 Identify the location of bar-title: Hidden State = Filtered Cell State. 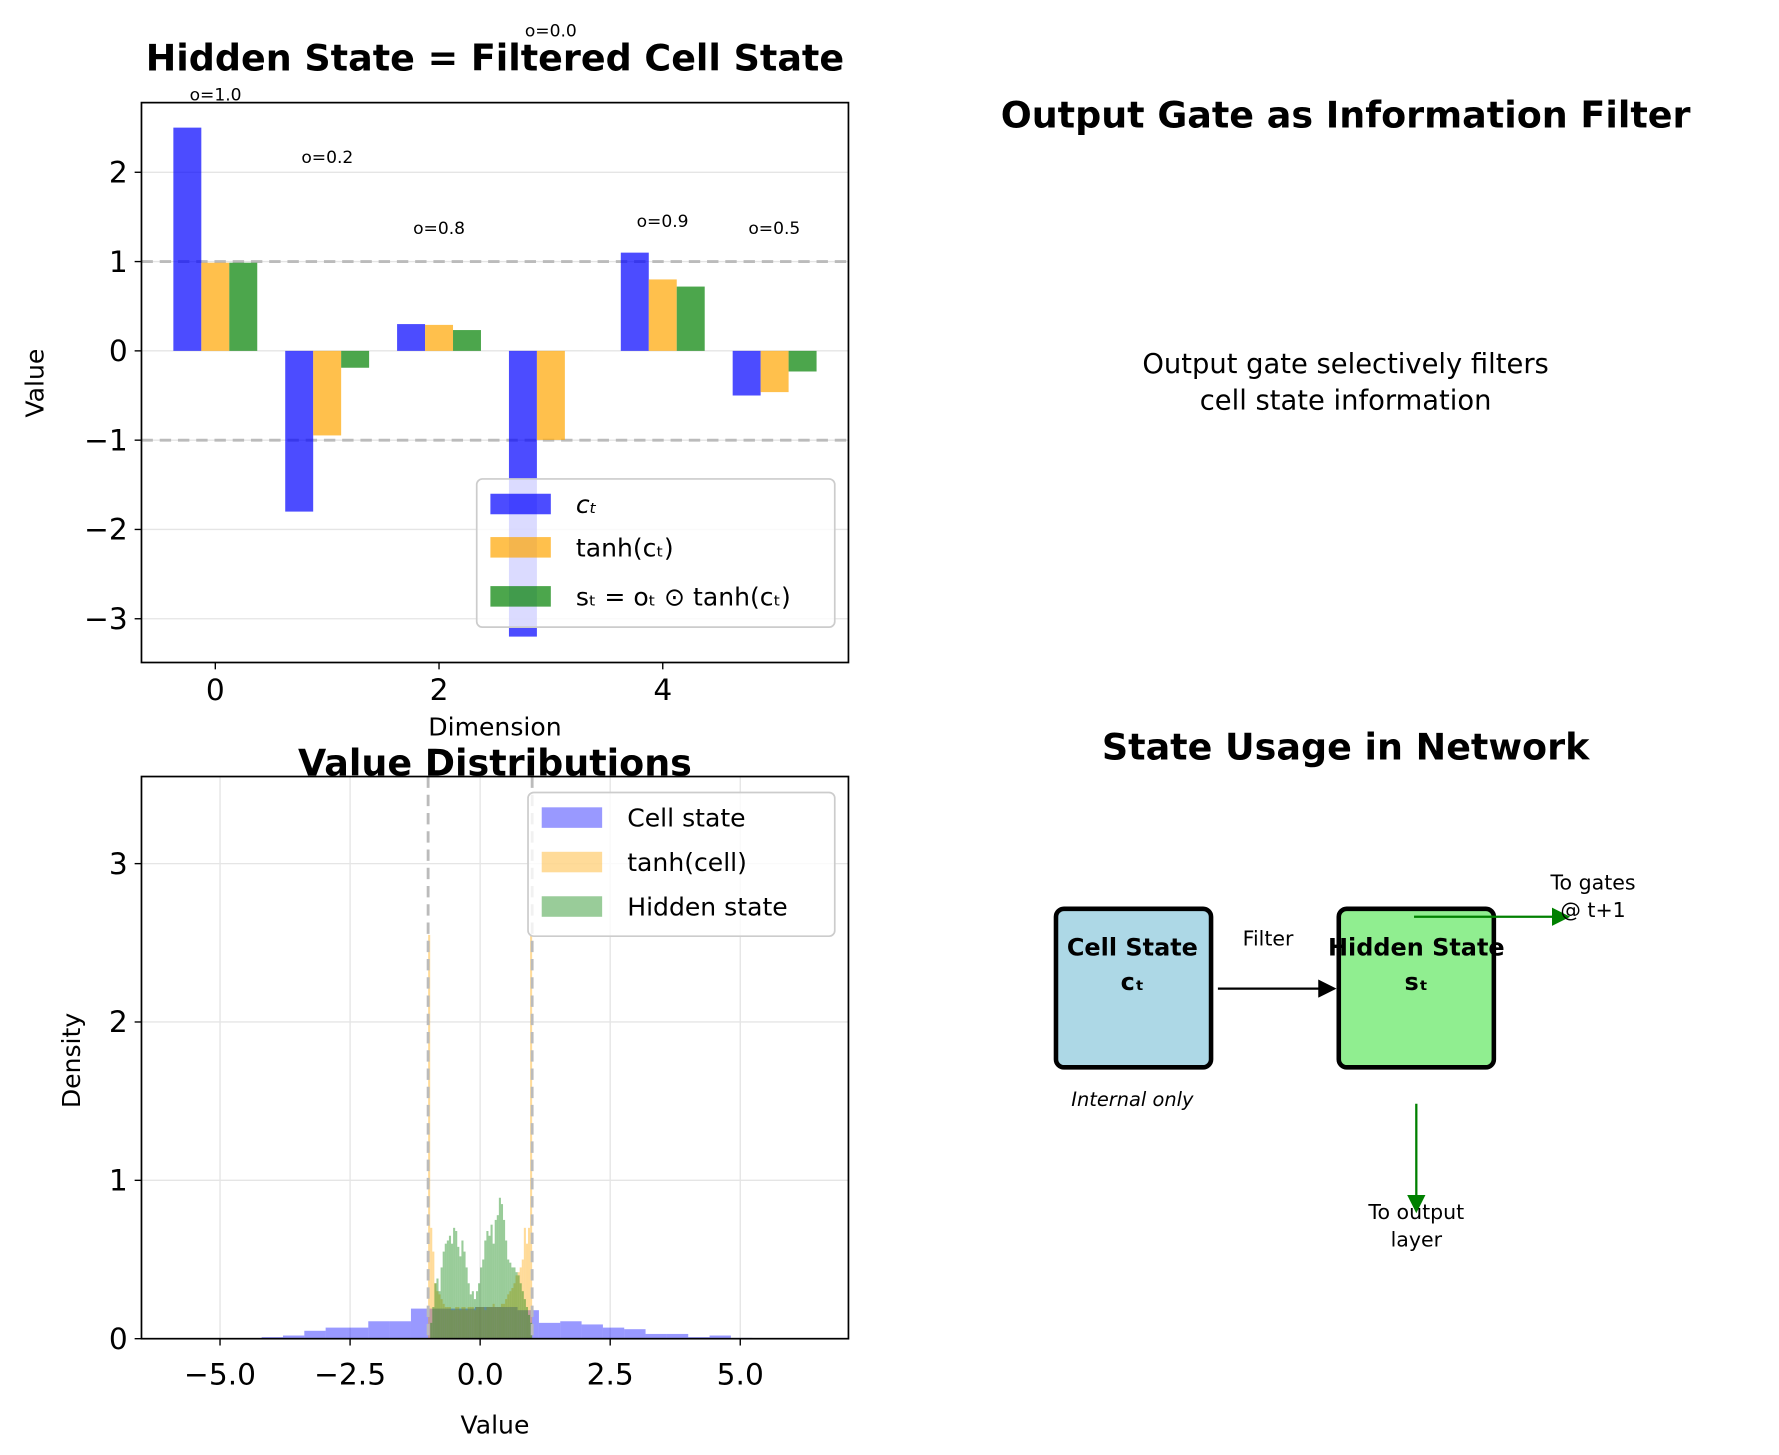
(495, 58).